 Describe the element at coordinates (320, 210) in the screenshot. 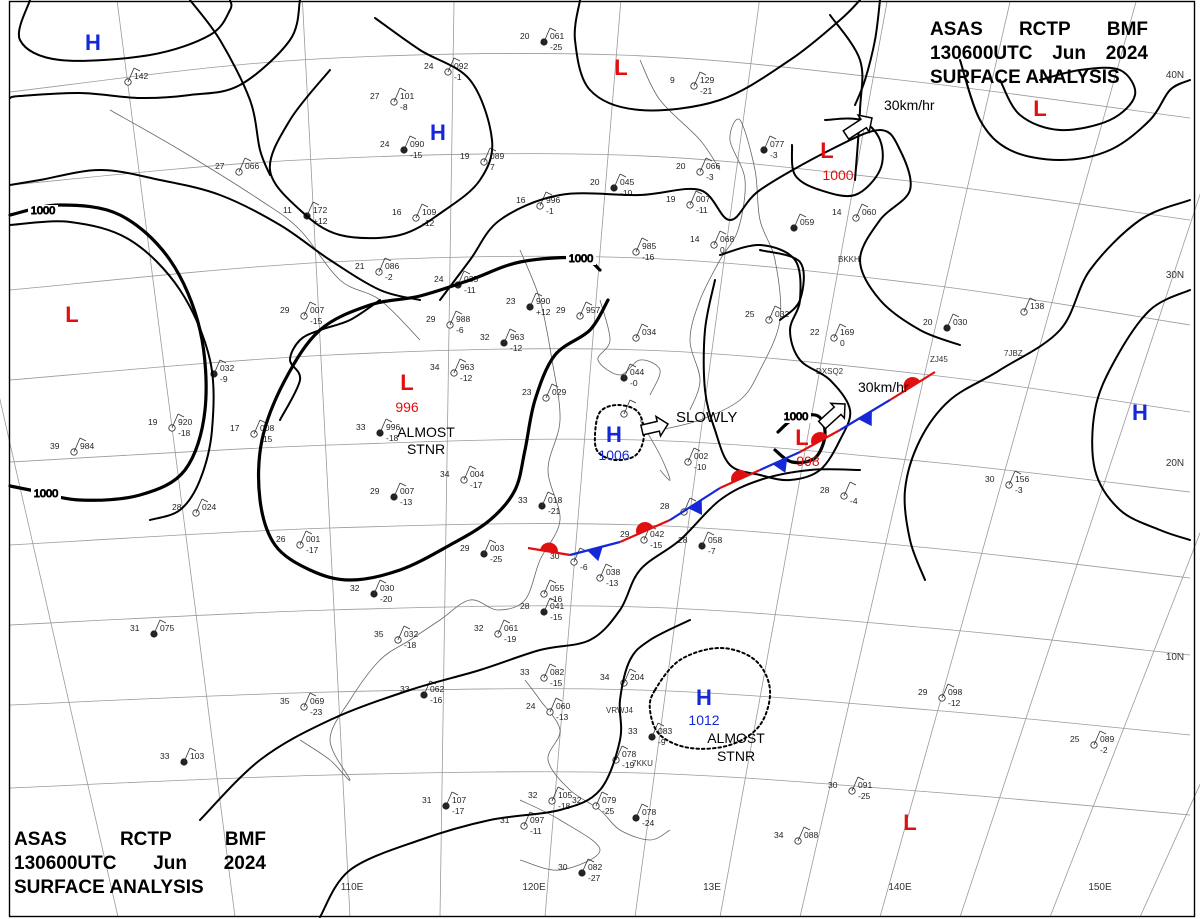

I see `station-pressure: 172` at that location.